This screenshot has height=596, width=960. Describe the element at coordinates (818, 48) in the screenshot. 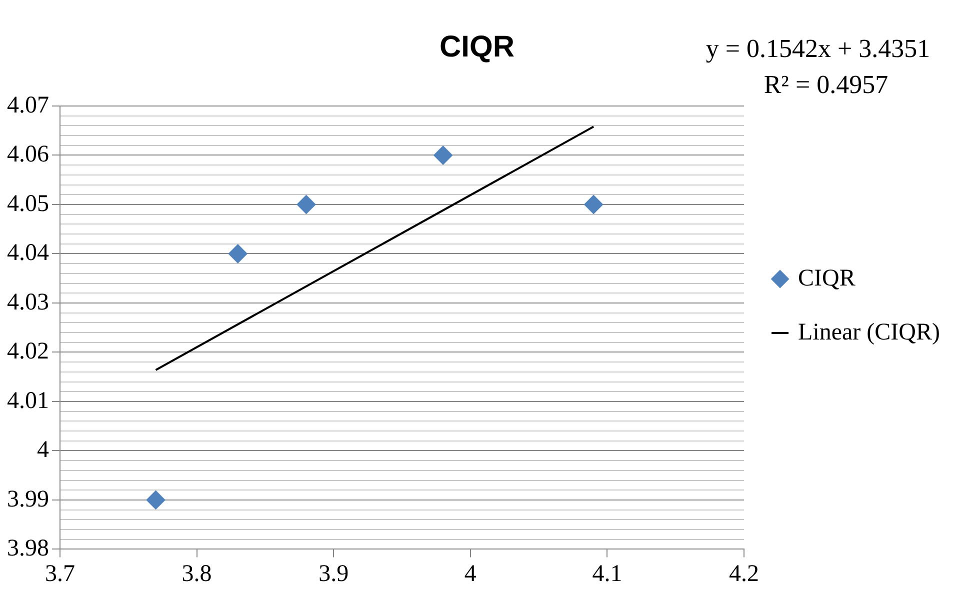

I see `text: y = 0.1542x + 3.4351` at that location.